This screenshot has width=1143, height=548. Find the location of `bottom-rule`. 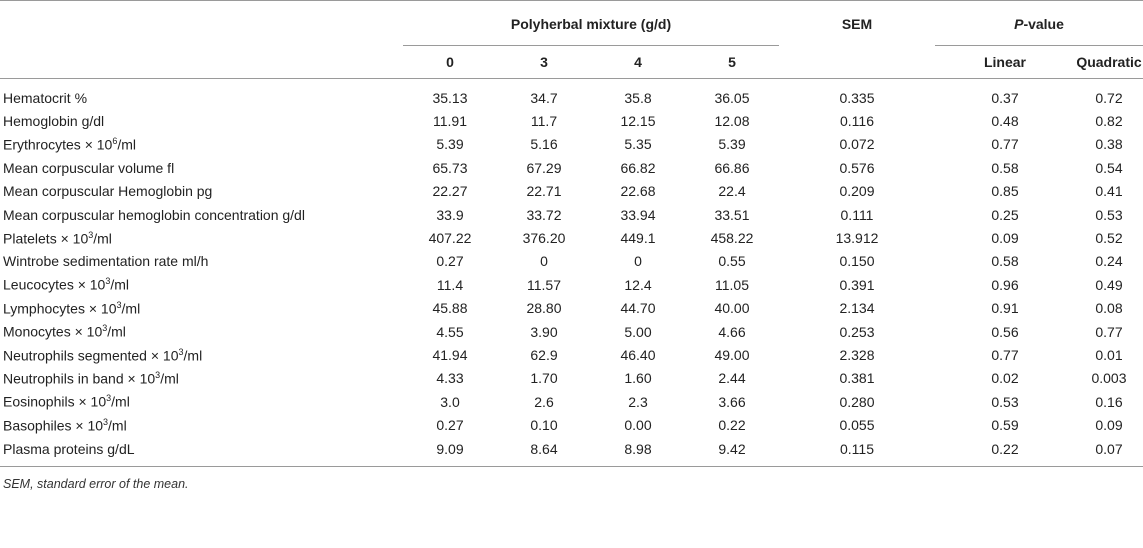

bottom-rule is located at coordinates (571, 464).